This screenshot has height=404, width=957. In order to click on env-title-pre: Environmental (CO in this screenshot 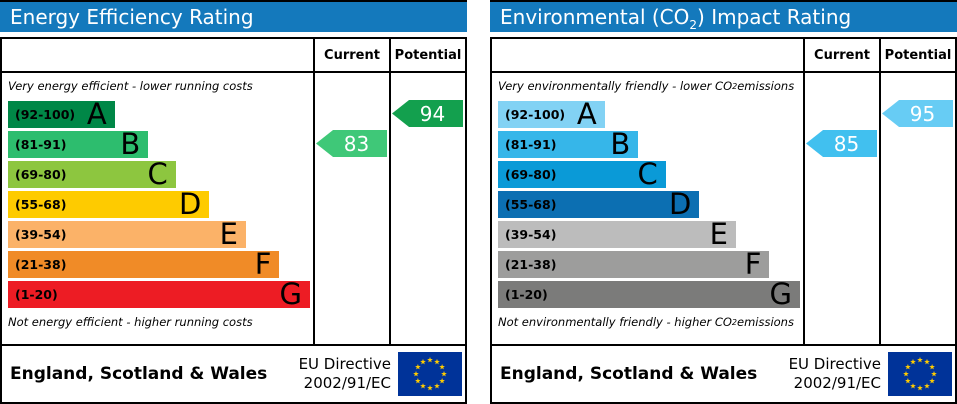, I will do `click(595, 17)`.